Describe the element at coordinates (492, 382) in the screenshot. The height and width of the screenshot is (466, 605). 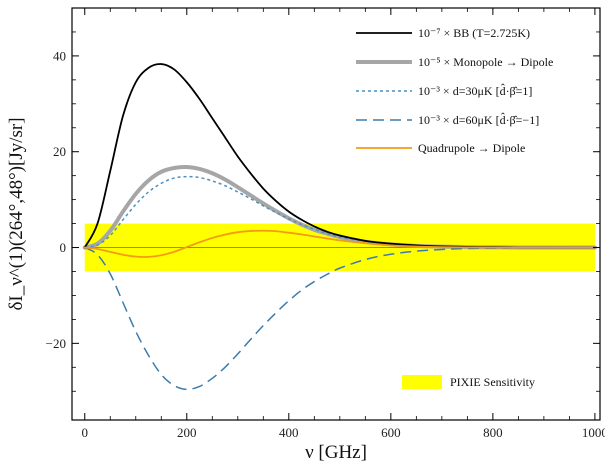
I see `band-legend-label: PIXIE Sensitivity` at that location.